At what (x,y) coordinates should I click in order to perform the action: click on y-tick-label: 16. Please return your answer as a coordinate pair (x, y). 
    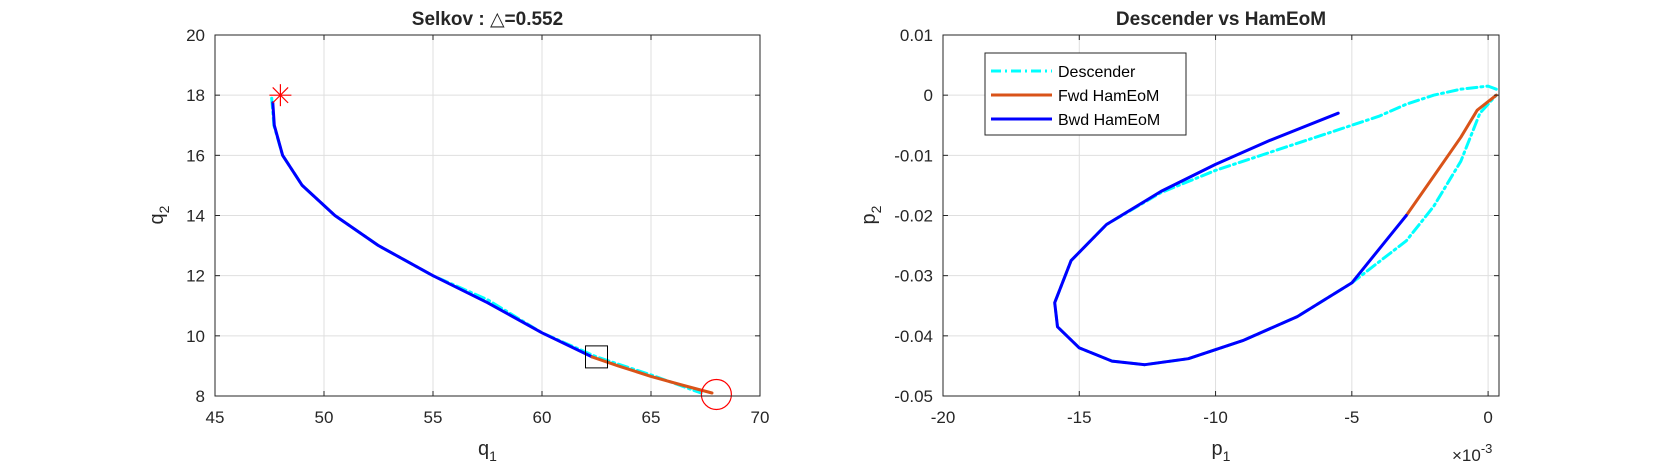
    Looking at the image, I should click on (195, 155).